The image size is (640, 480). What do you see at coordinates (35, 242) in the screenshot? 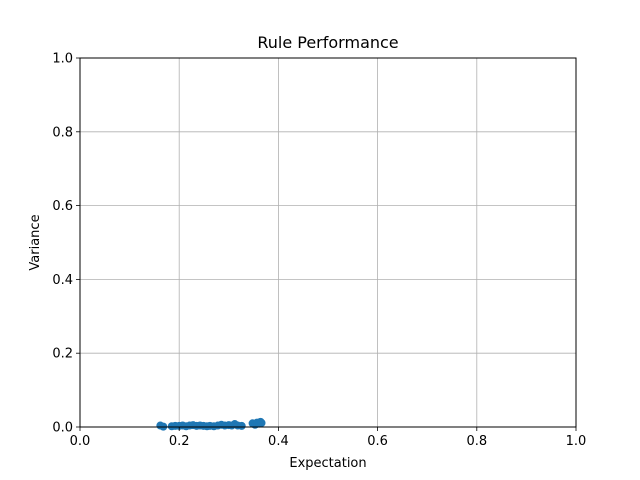
I see `y-axis-label: Variance` at bounding box center [35, 242].